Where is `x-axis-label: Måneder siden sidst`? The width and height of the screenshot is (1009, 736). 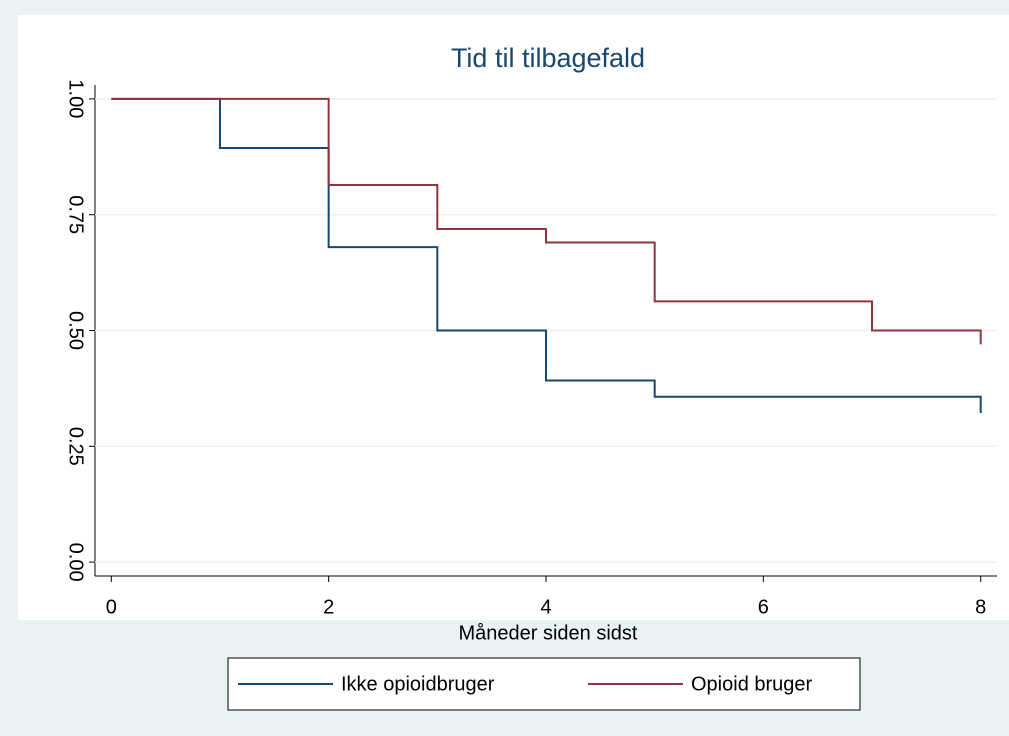 x-axis-label: Måneder siden sidst is located at coordinates (548, 633).